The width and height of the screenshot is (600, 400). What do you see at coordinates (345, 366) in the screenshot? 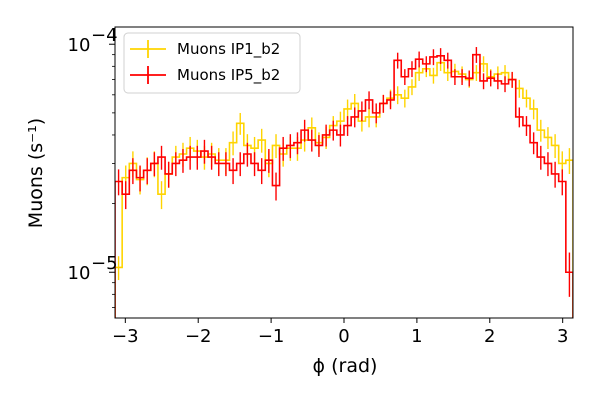
I see `x-axis-label: ϕ (rad)` at bounding box center [345, 366].